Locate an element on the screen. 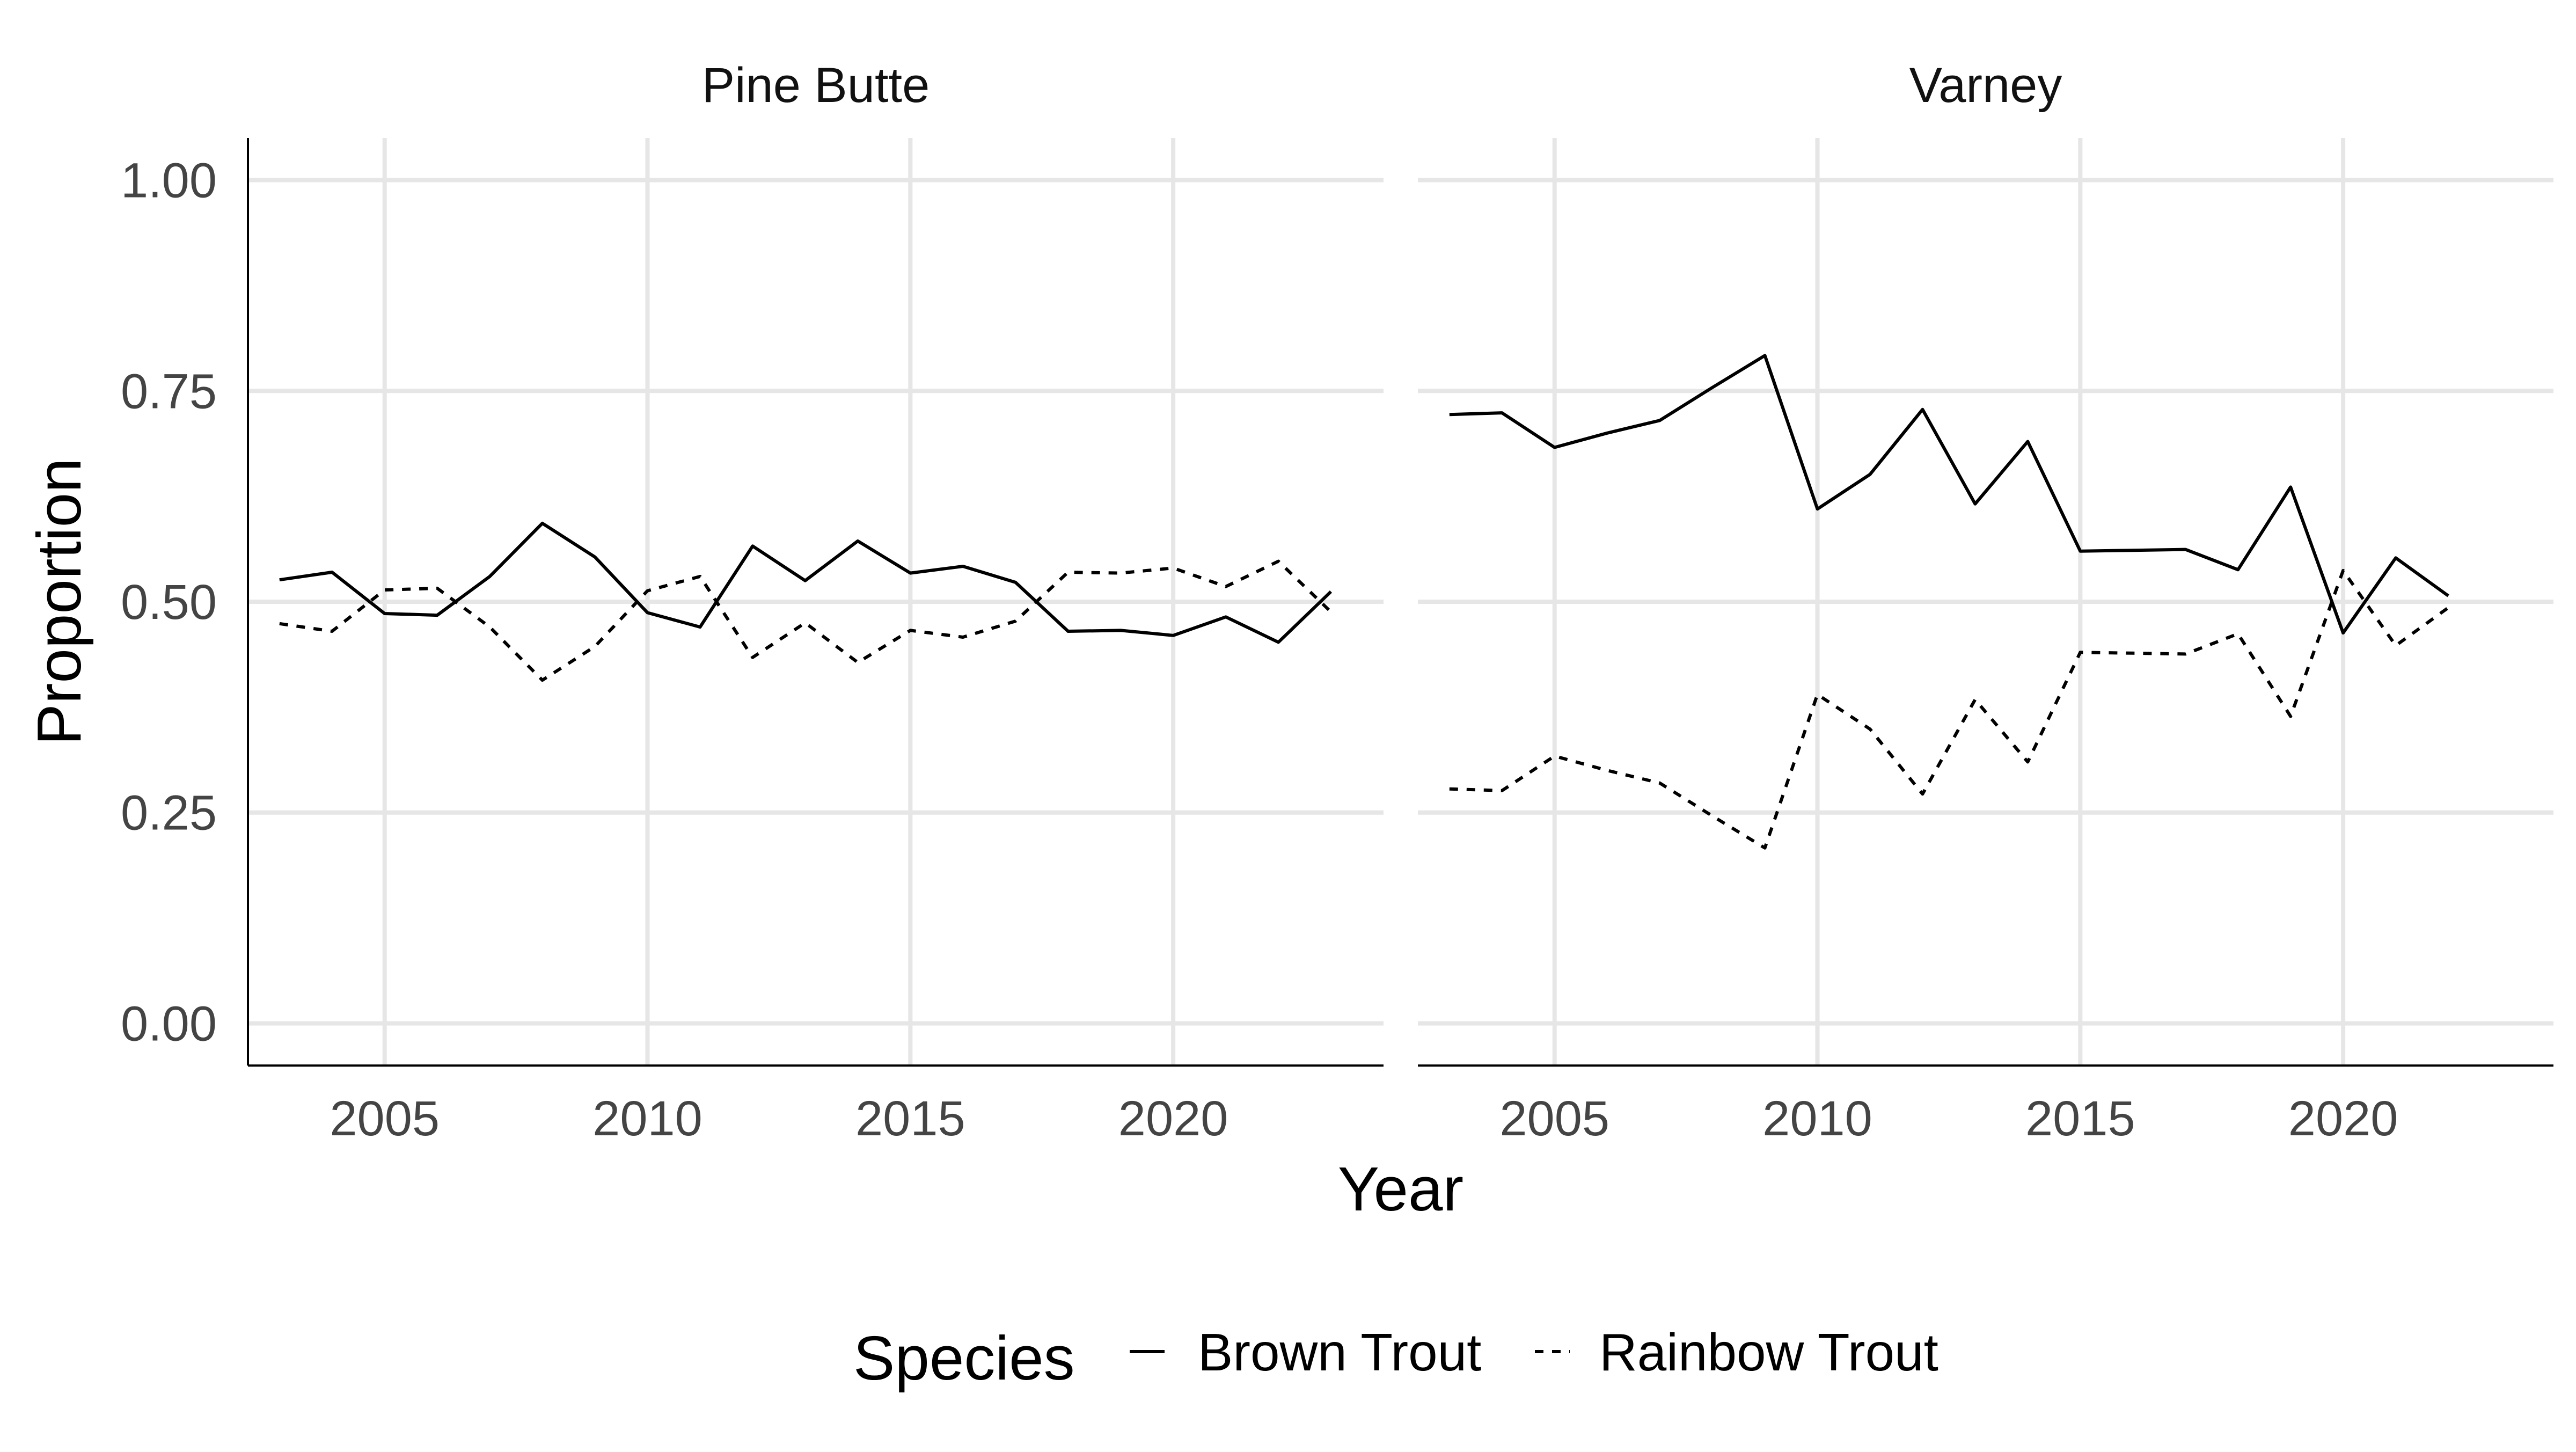  pine-butte-x-tick-label: 2015 is located at coordinates (910, 1118).